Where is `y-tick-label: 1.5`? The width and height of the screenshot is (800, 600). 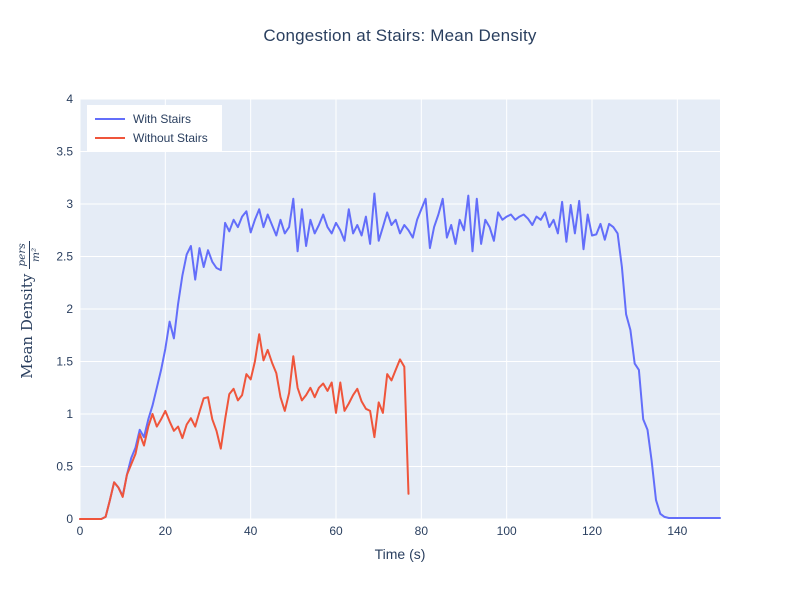 y-tick-label: 1.5 is located at coordinates (64, 362).